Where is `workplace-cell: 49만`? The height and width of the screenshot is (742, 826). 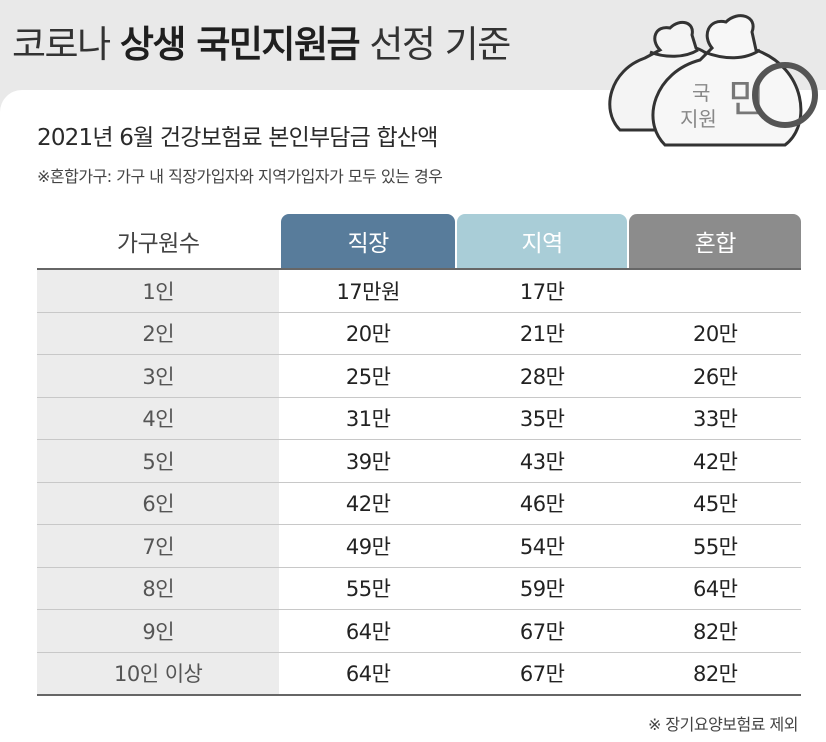
workplace-cell: 49만 is located at coordinates (368, 546).